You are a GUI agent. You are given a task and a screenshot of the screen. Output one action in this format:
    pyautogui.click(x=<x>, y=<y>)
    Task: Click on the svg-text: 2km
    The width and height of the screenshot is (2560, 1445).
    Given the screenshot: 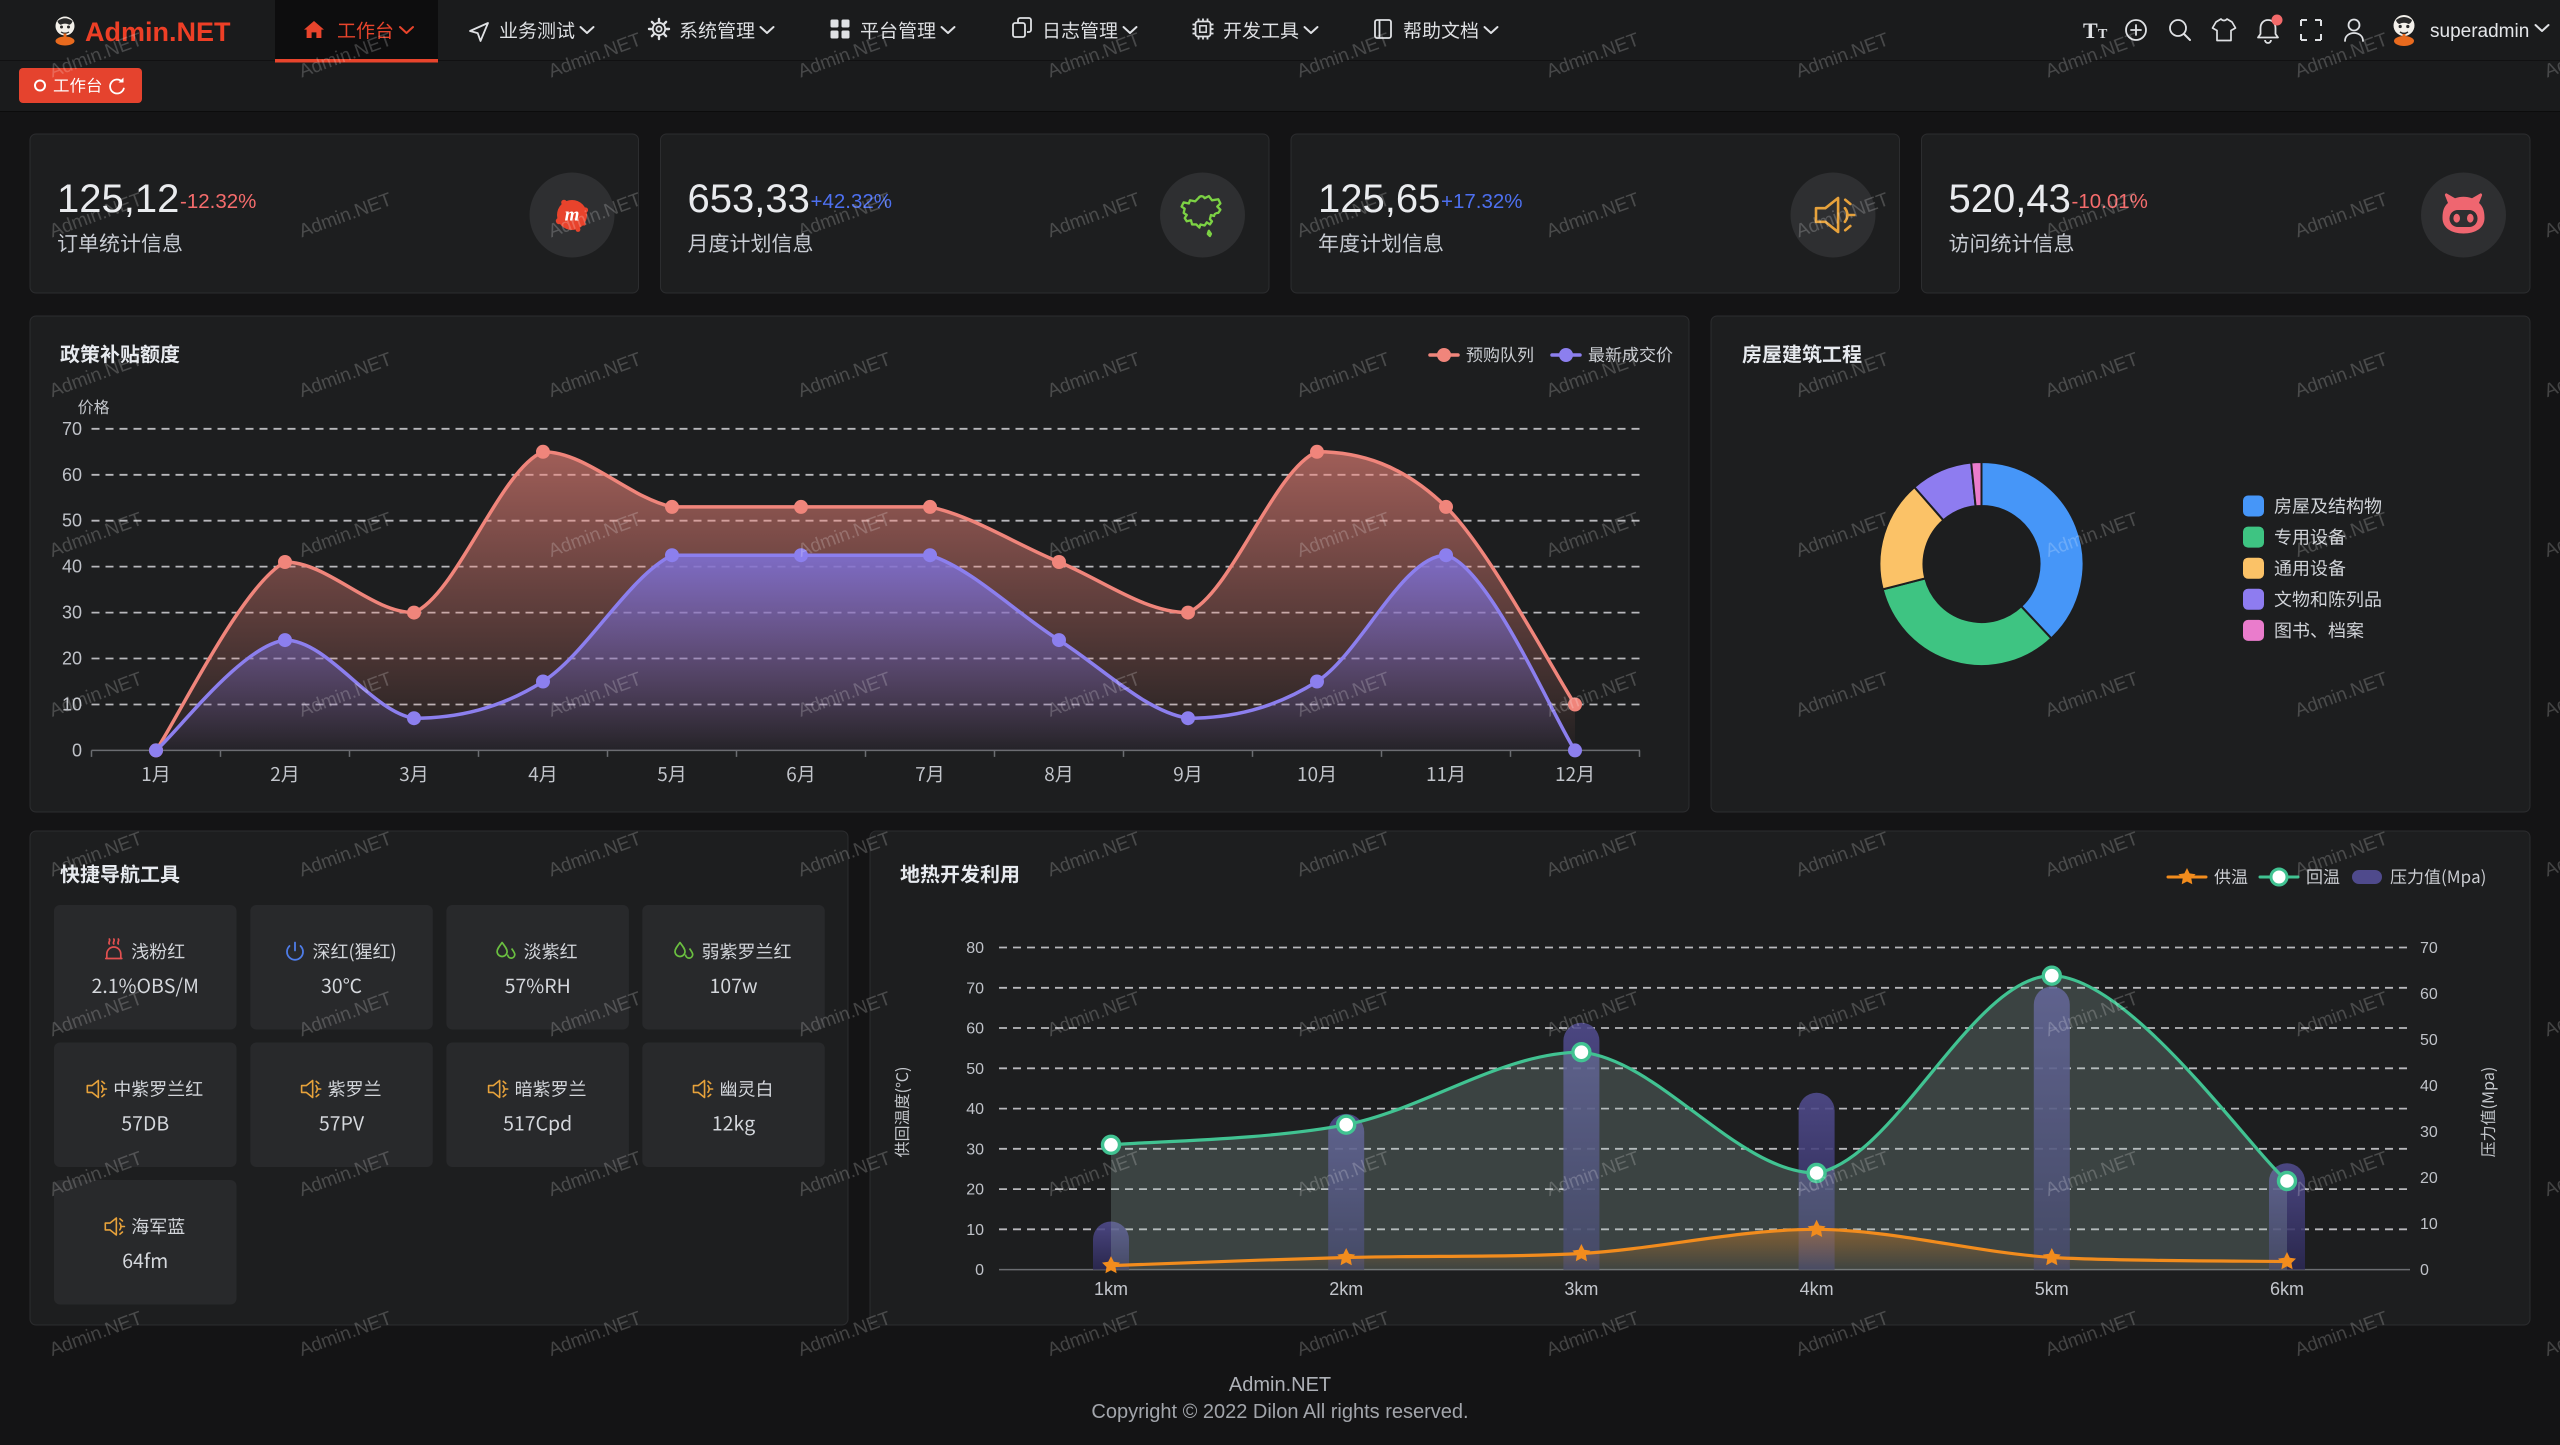 What is the action you would take?
    pyautogui.click(x=1346, y=1289)
    